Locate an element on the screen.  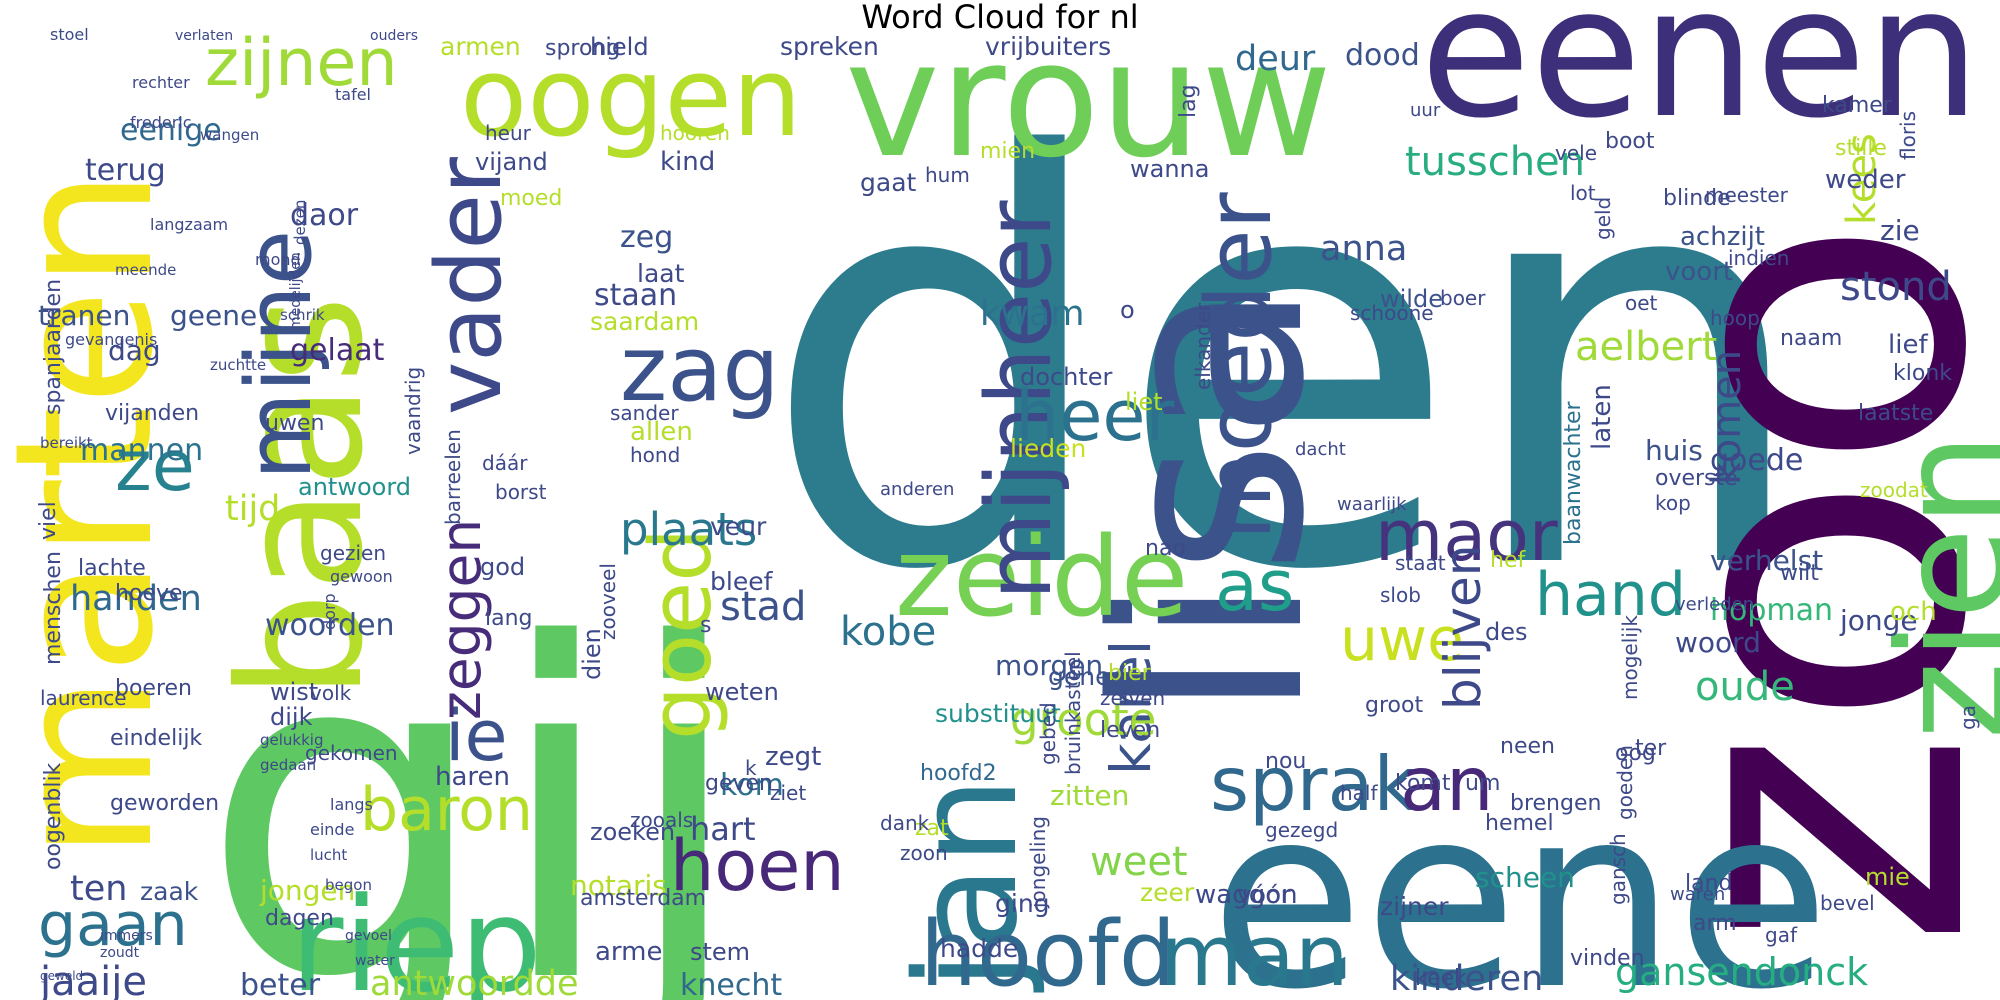
word-floris: floris is located at coordinates (1908, 135).